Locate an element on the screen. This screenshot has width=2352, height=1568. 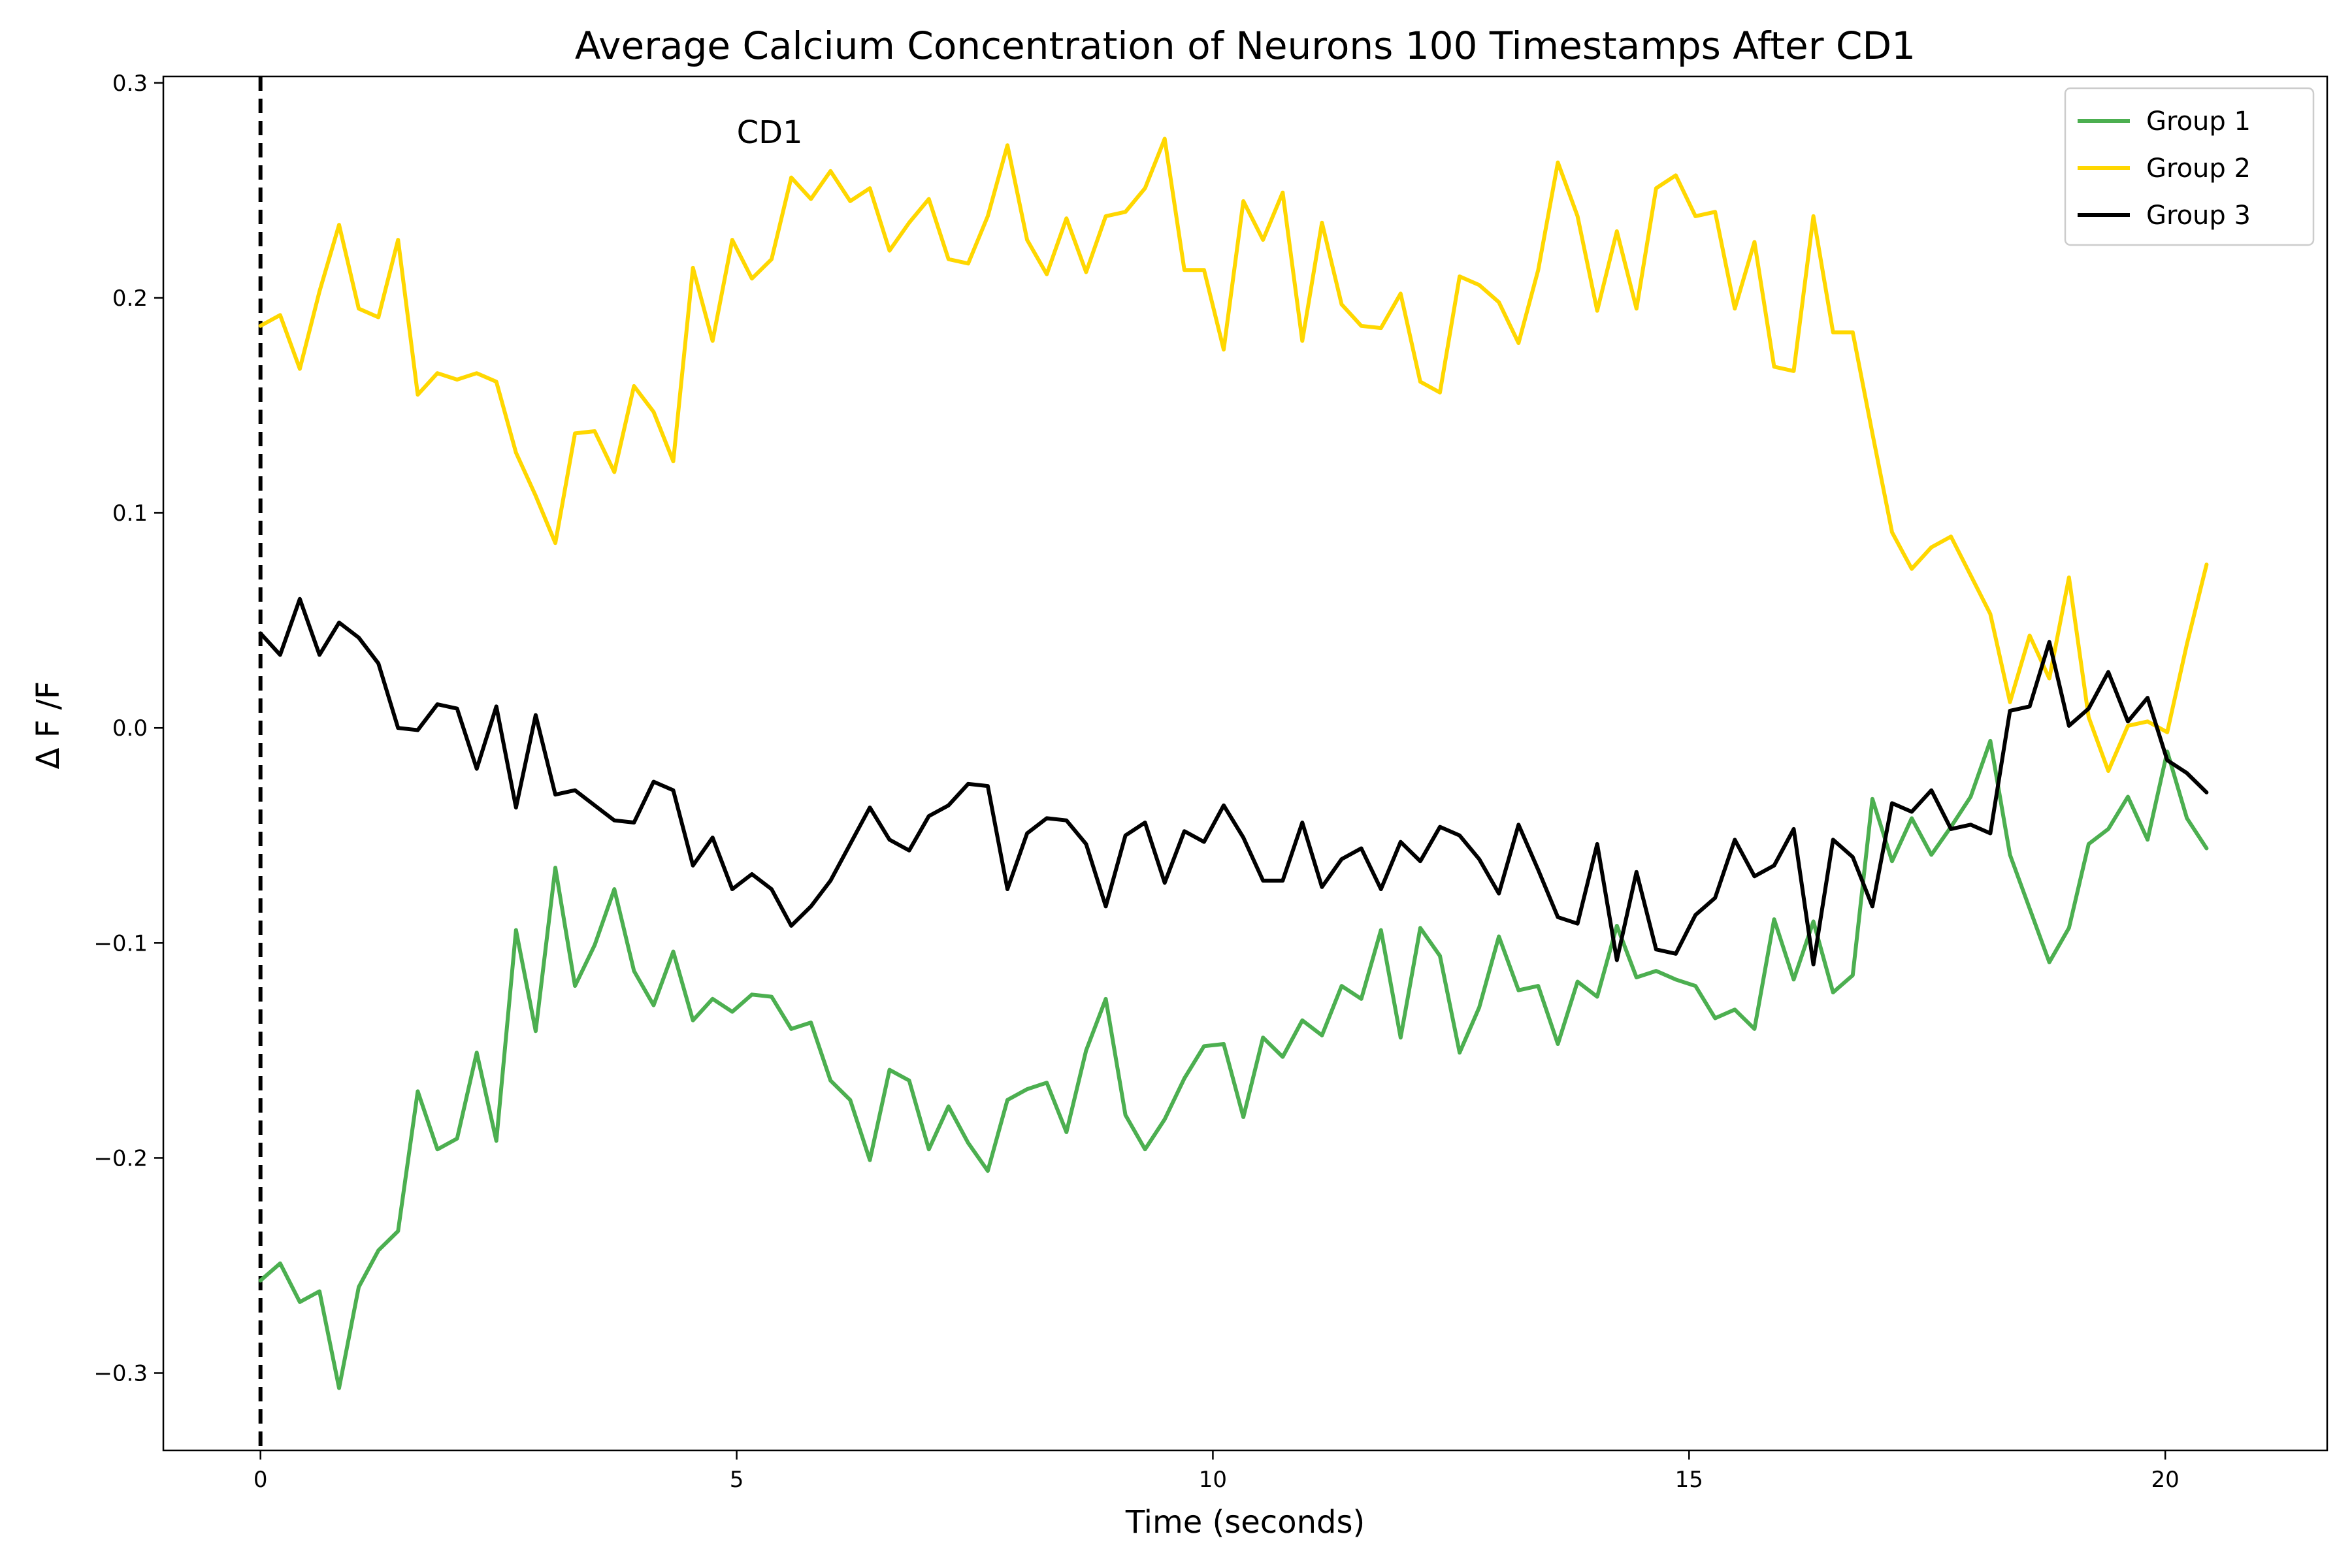
legend: Group 1 Group 2 Group 3 is located at coordinates (2189, 166).